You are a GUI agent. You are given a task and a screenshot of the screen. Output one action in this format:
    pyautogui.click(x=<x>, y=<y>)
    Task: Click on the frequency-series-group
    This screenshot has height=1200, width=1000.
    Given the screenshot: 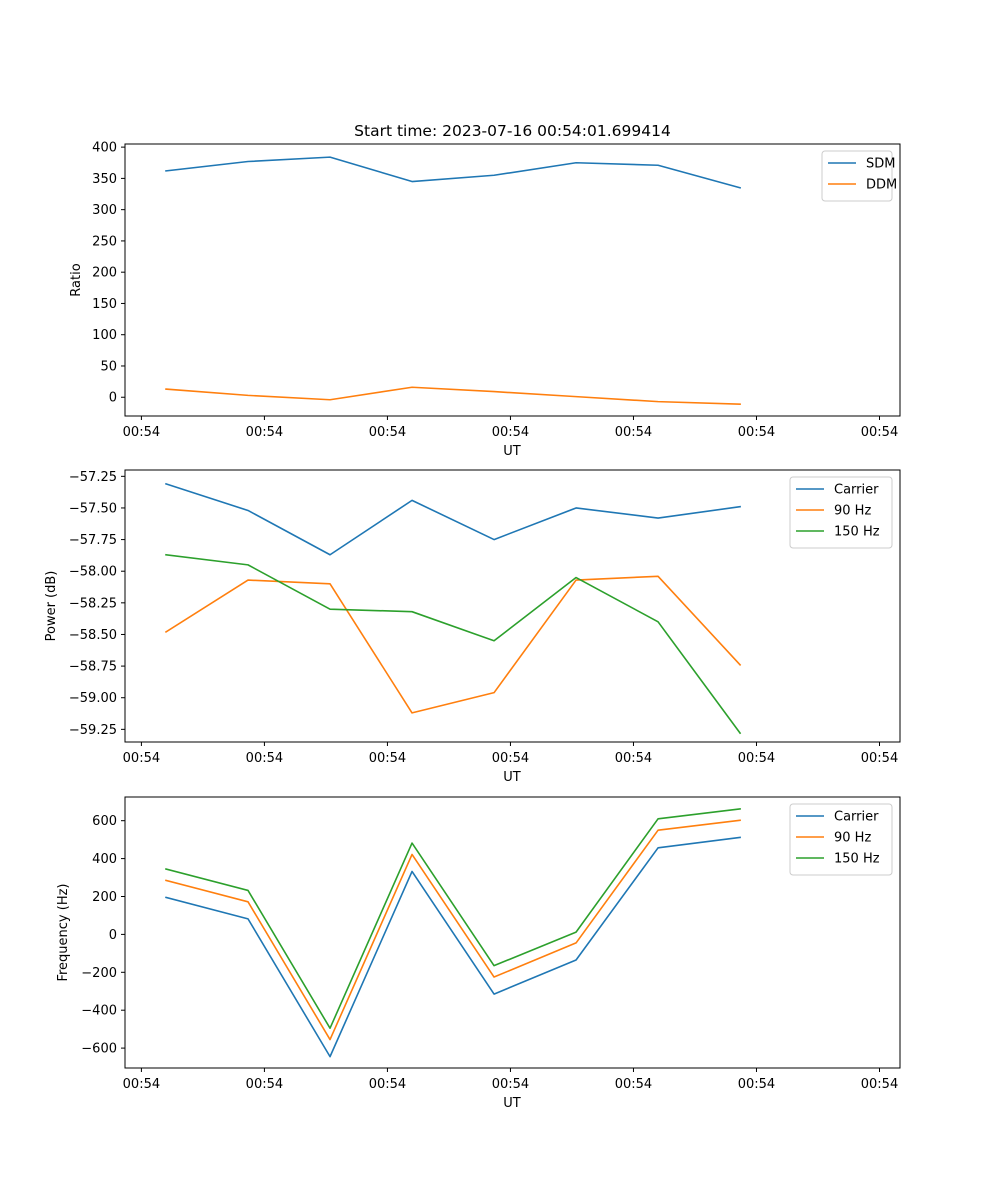 What is the action you would take?
    pyautogui.click(x=453, y=933)
    